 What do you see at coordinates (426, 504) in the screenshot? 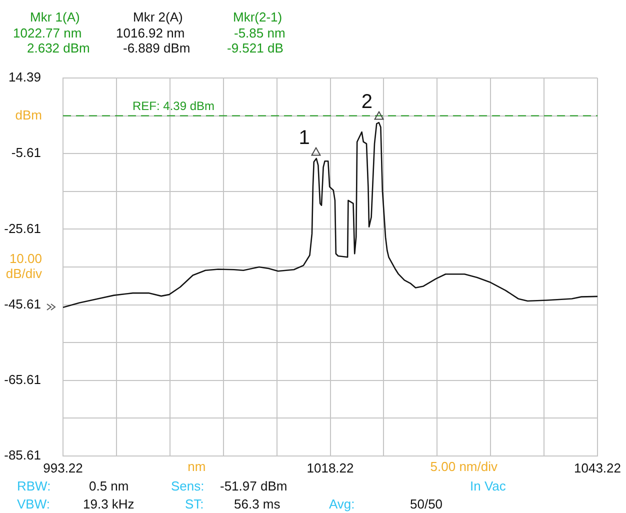
I see `text: 50/50` at bounding box center [426, 504].